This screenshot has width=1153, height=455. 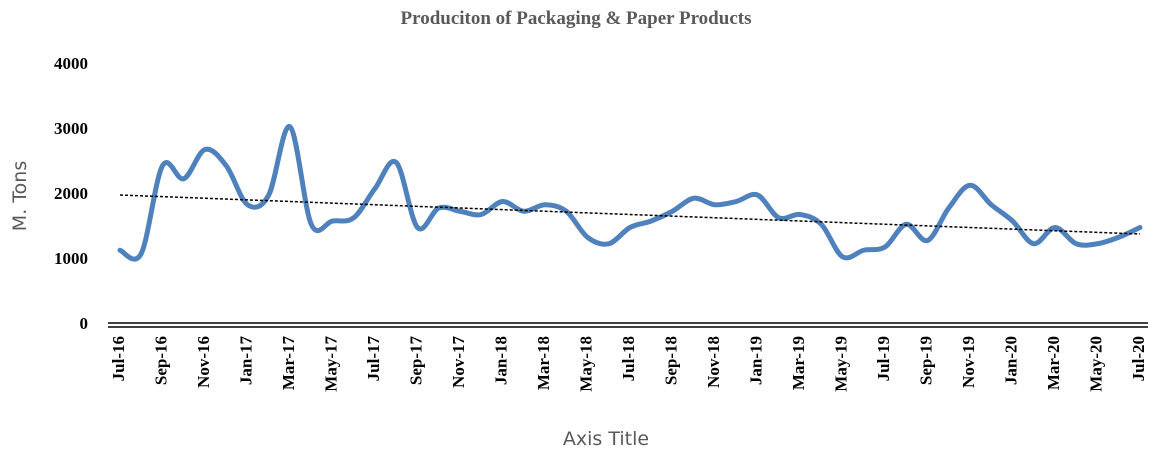 I want to click on x-tick-label: May-20, so click(x=1095, y=364).